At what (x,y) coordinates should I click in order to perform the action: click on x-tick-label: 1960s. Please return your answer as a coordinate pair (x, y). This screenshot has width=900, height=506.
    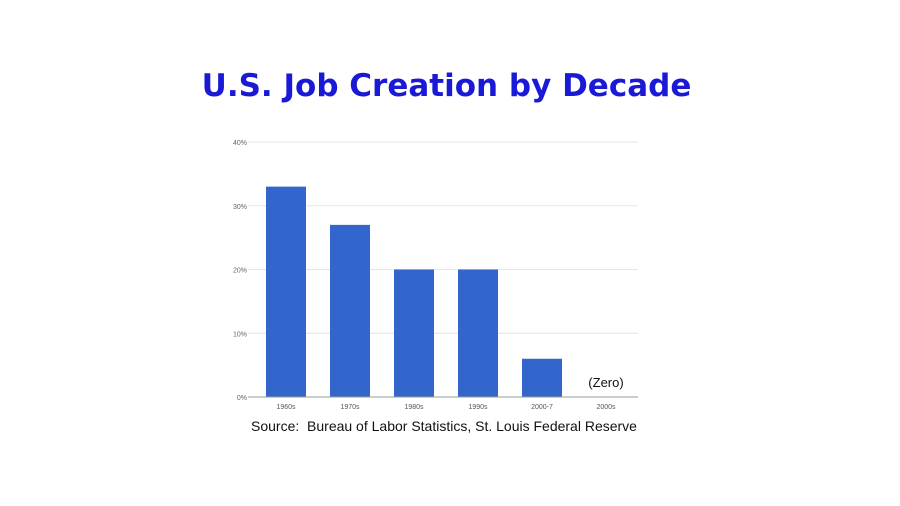
    Looking at the image, I should click on (286, 407).